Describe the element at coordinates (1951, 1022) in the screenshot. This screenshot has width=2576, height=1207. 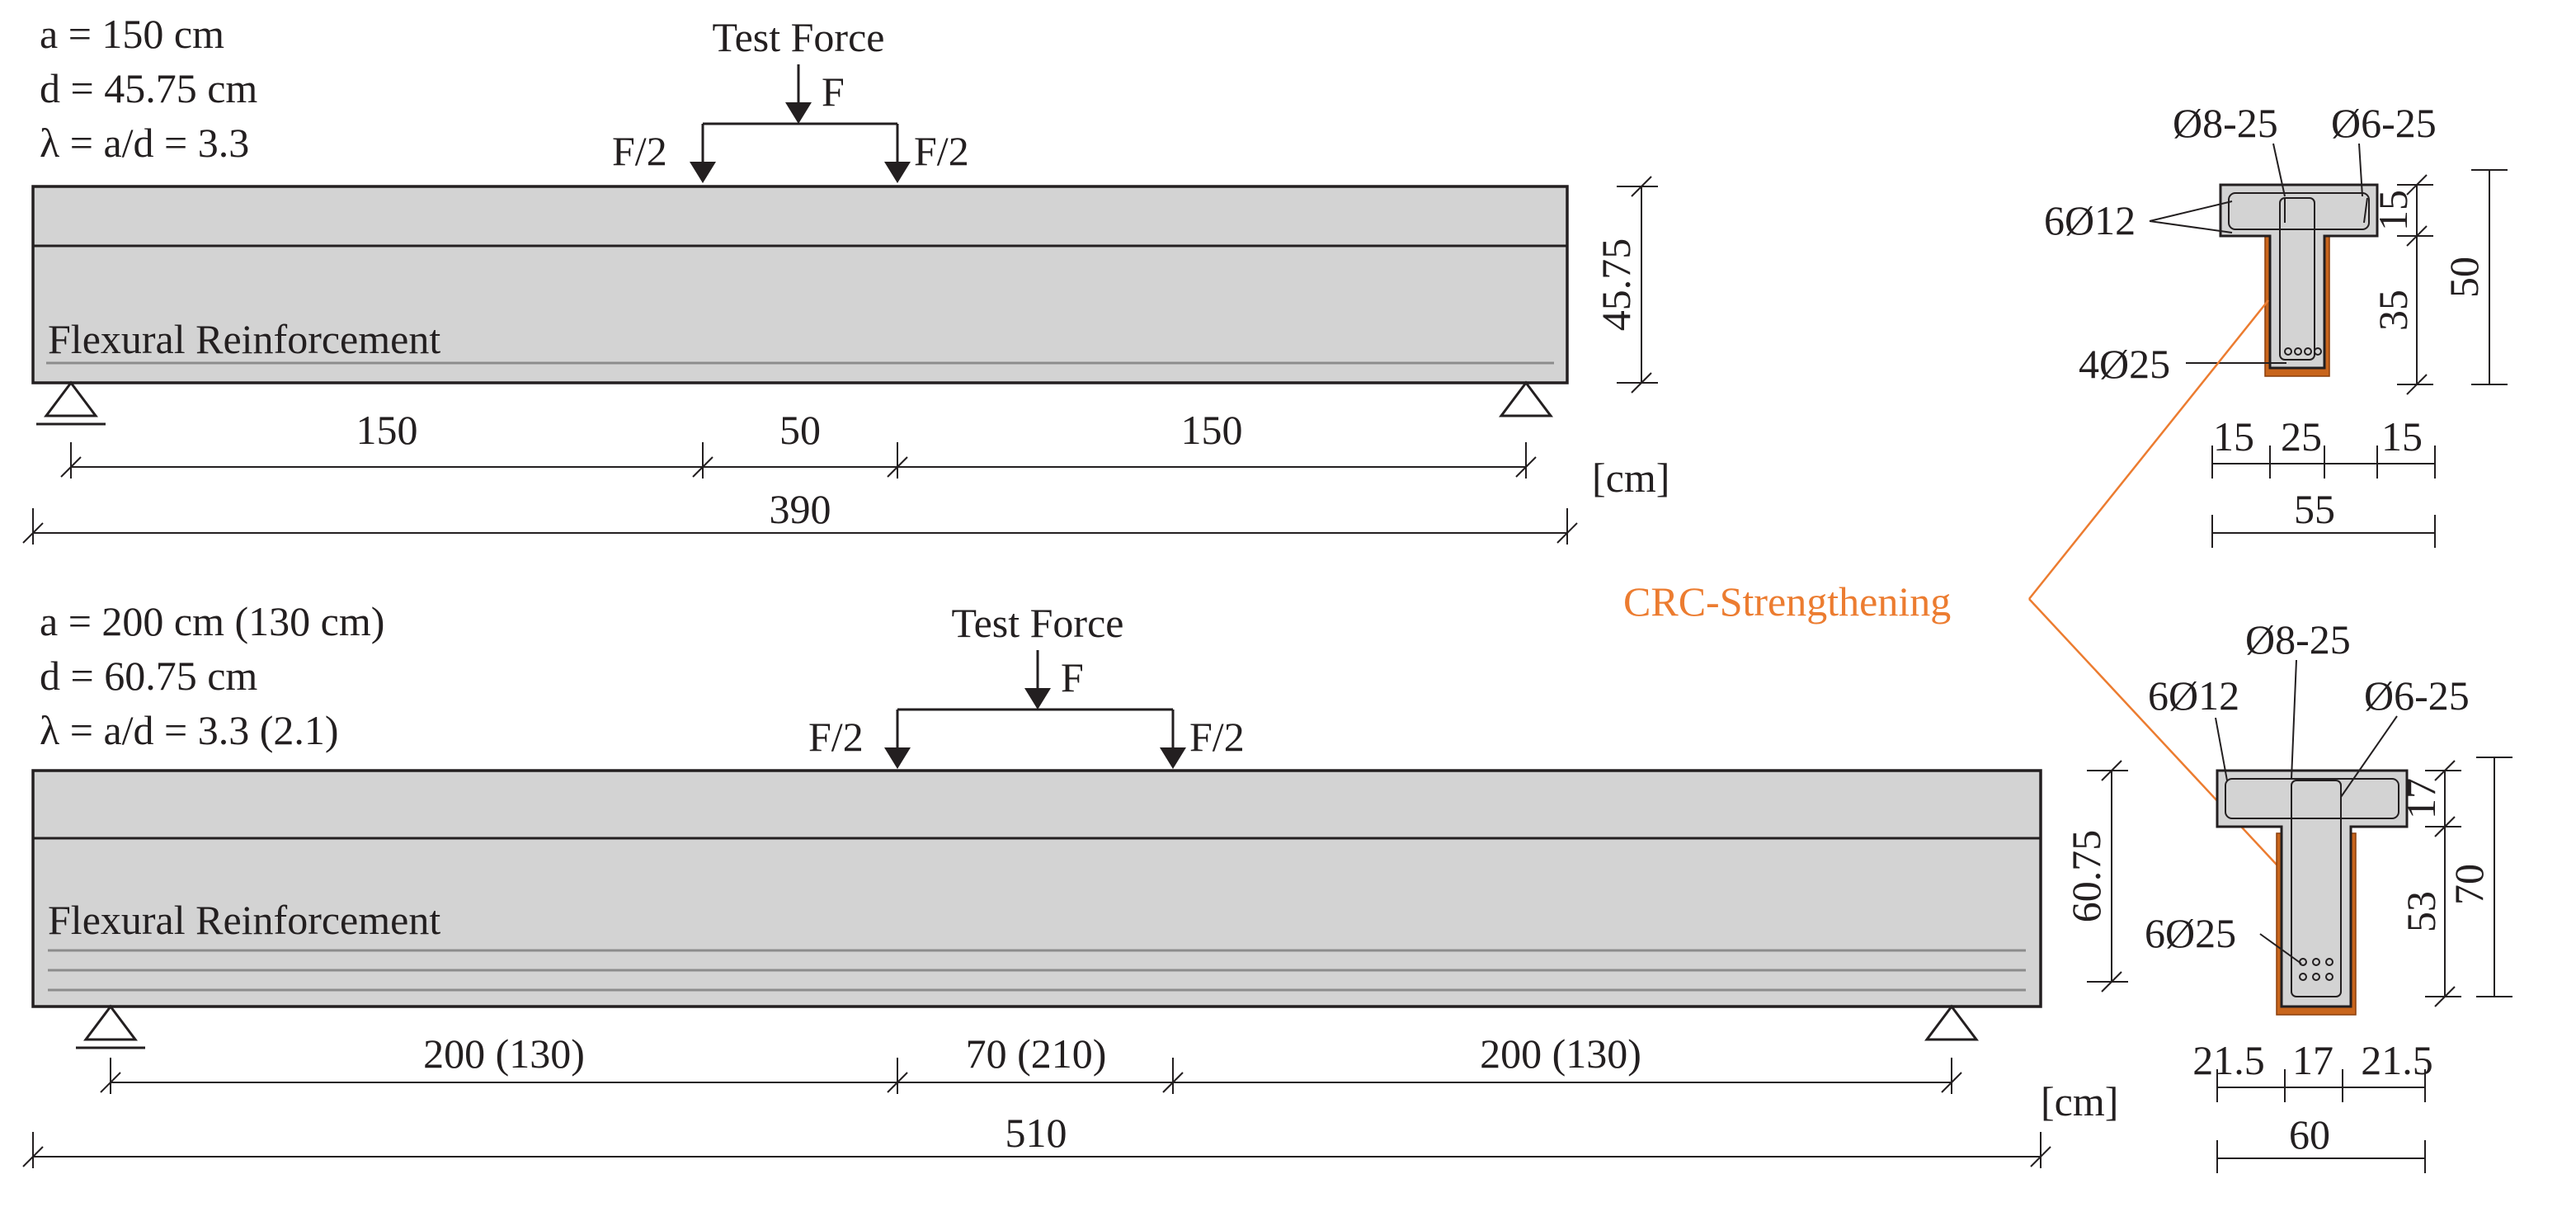
I see `beam-2-support-right` at that location.